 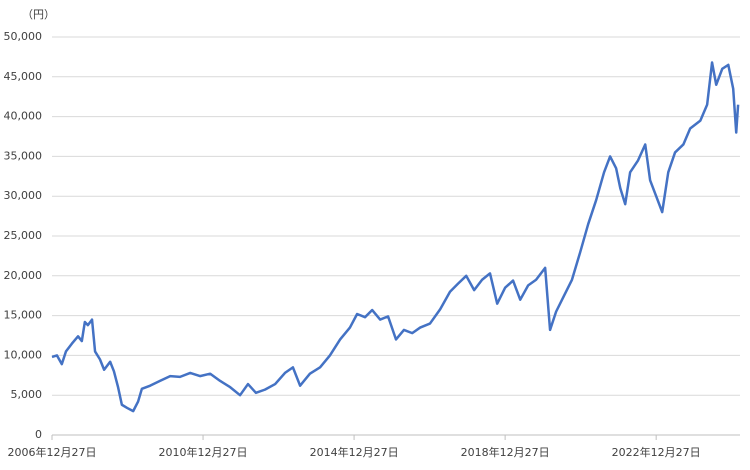 I want to click on y-tick-label: 20,000, so click(x=23, y=275).